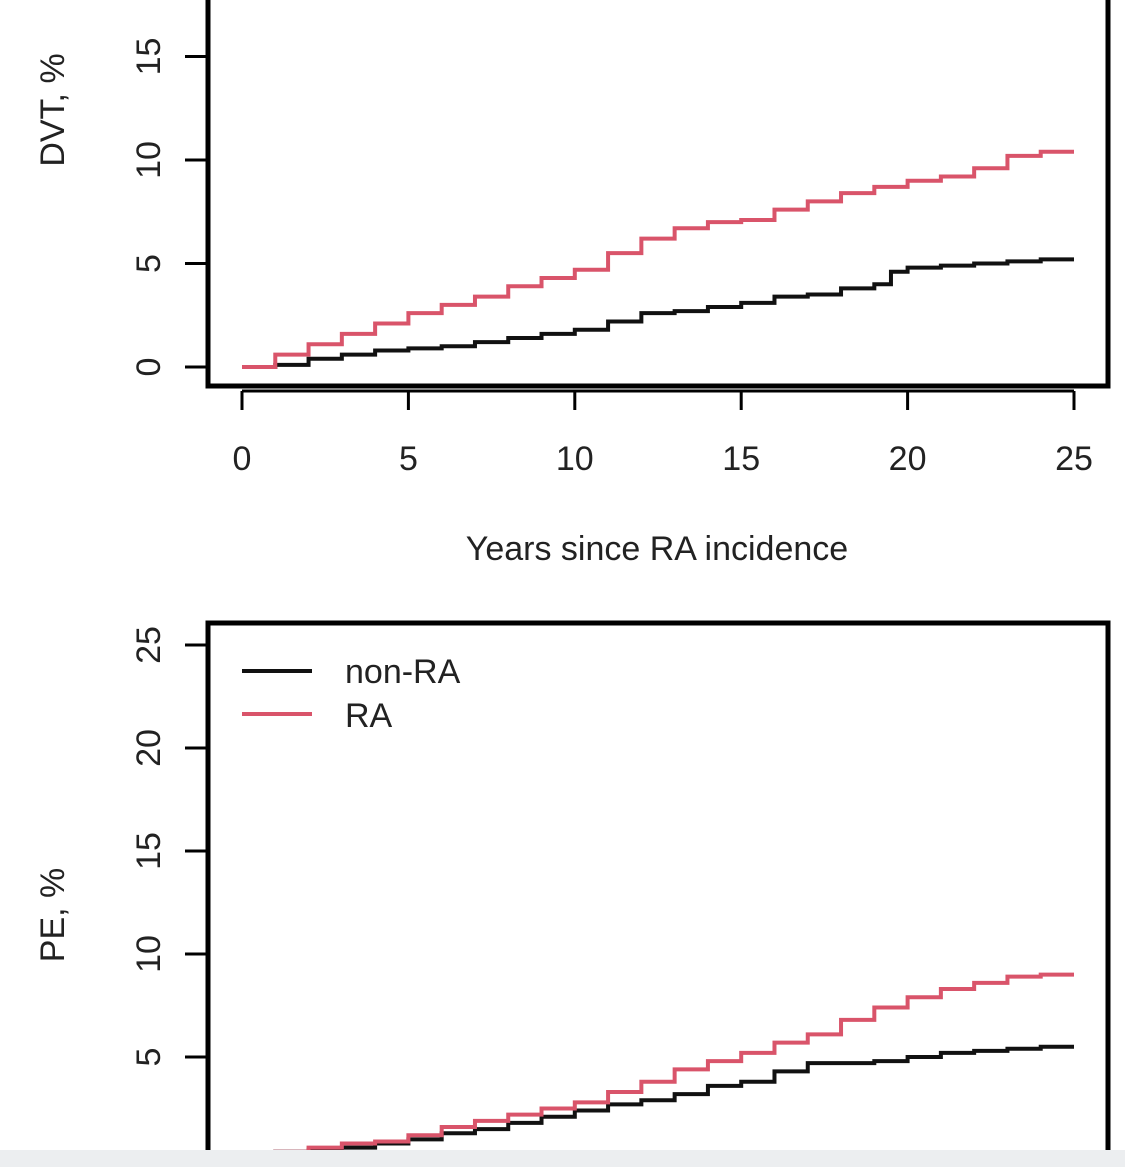 This screenshot has height=1167, width=1125. Describe the element at coordinates (149, 645) in the screenshot. I see `pe-y-tick-label: 25` at that location.